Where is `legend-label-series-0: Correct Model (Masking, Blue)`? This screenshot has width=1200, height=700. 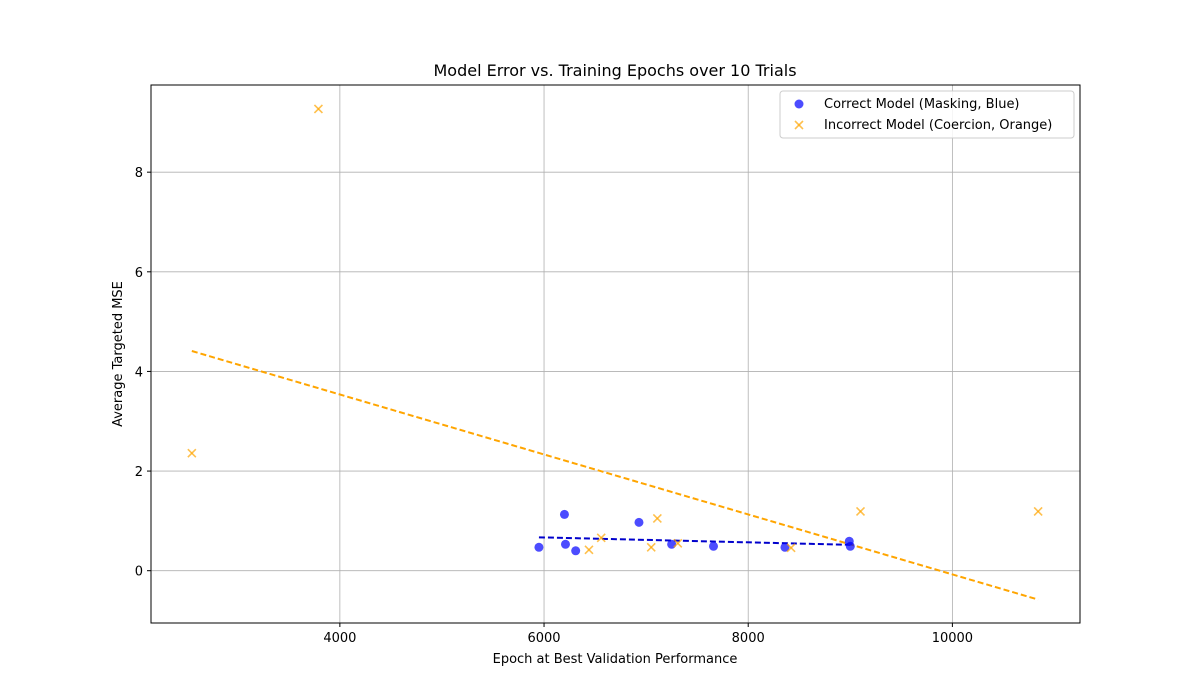 legend-label-series-0: Correct Model (Masking, Blue) is located at coordinates (922, 104).